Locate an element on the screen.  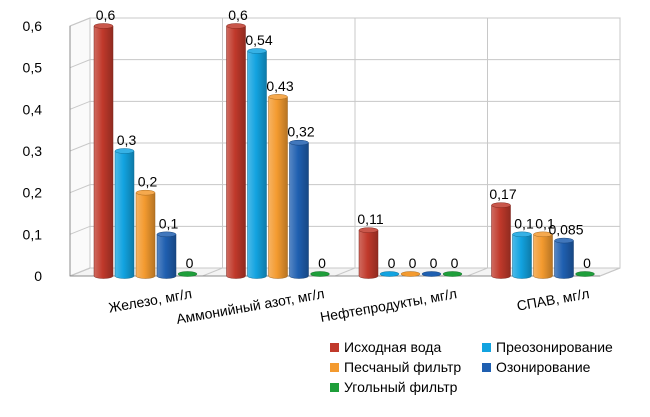
legend-item: Озонирование is located at coordinates (536, 367).